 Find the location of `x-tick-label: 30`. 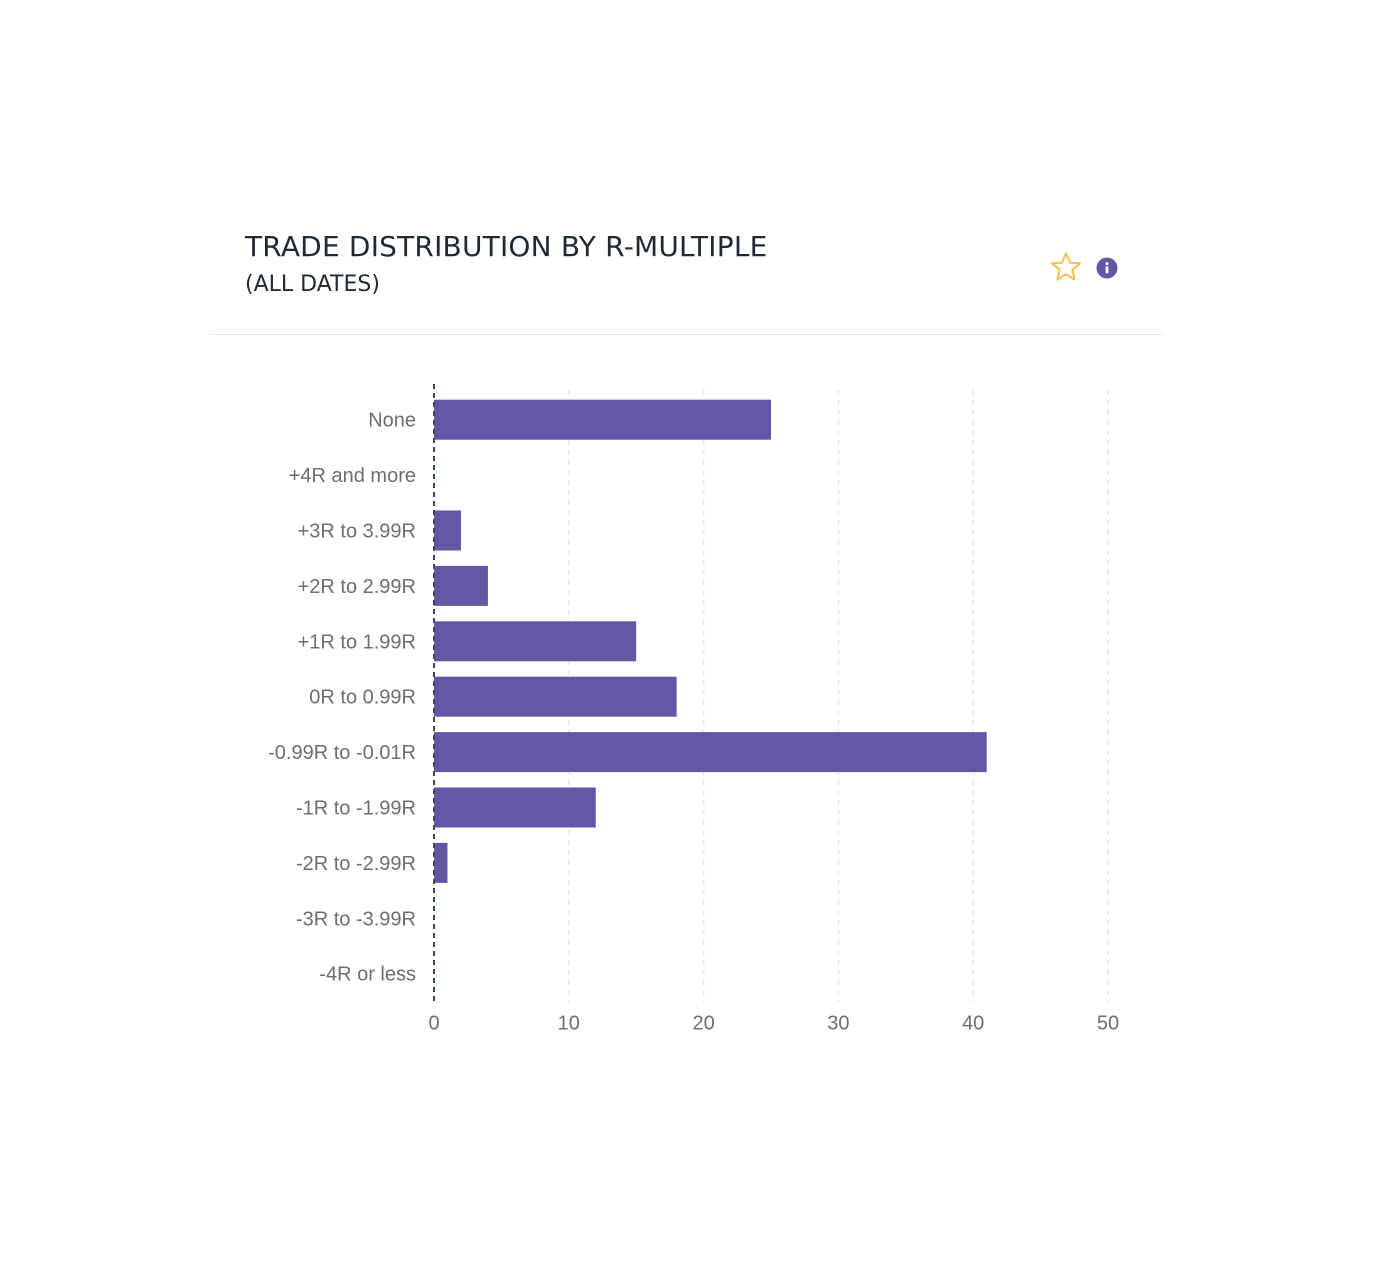

x-tick-label: 30 is located at coordinates (838, 1023).